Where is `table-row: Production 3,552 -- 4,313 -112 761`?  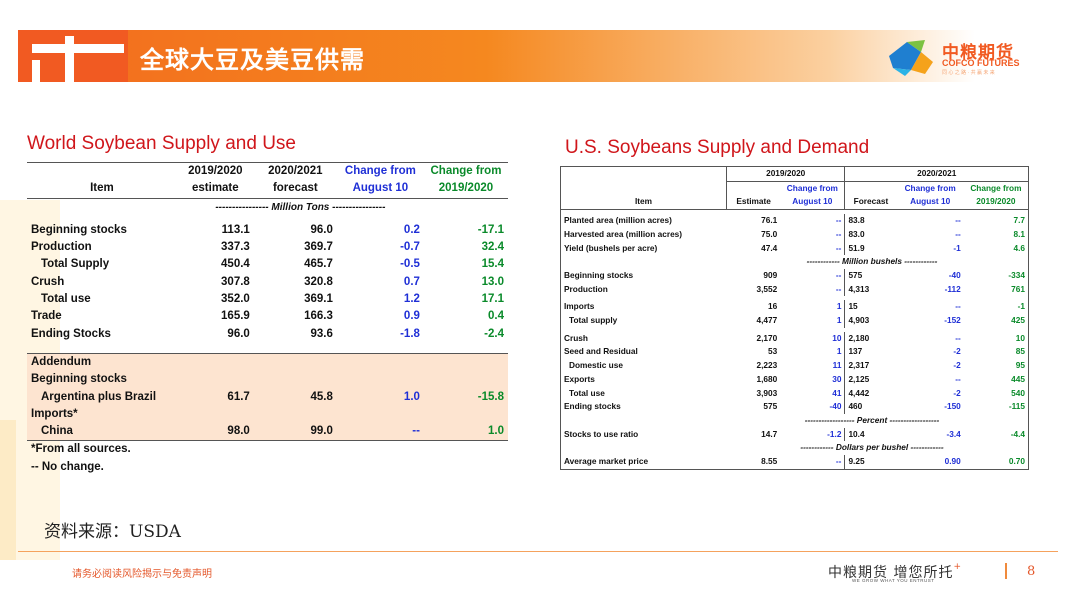
table-row: Production 3,552 -- 4,313 -112 761 is located at coordinates (795, 289).